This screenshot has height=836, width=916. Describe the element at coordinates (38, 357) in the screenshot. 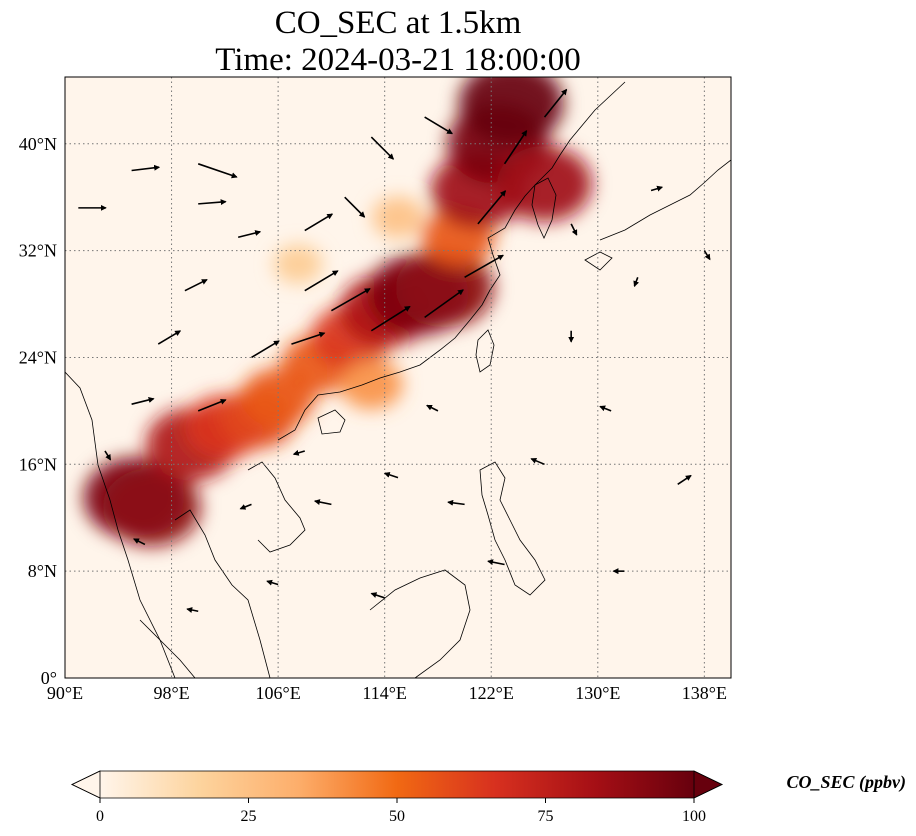

I see `latitude-tick-label: 24°N` at that location.